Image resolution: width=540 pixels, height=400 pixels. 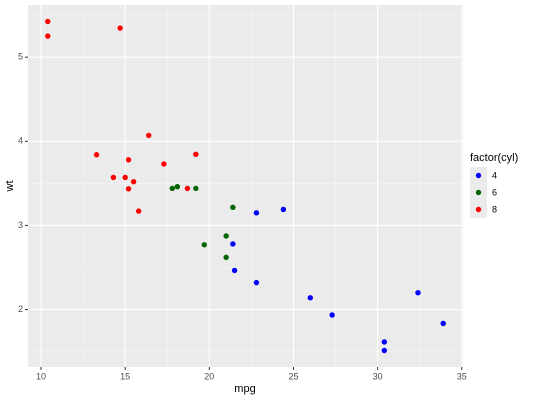 I want to click on x-axis-title: mpg, so click(x=244, y=389).